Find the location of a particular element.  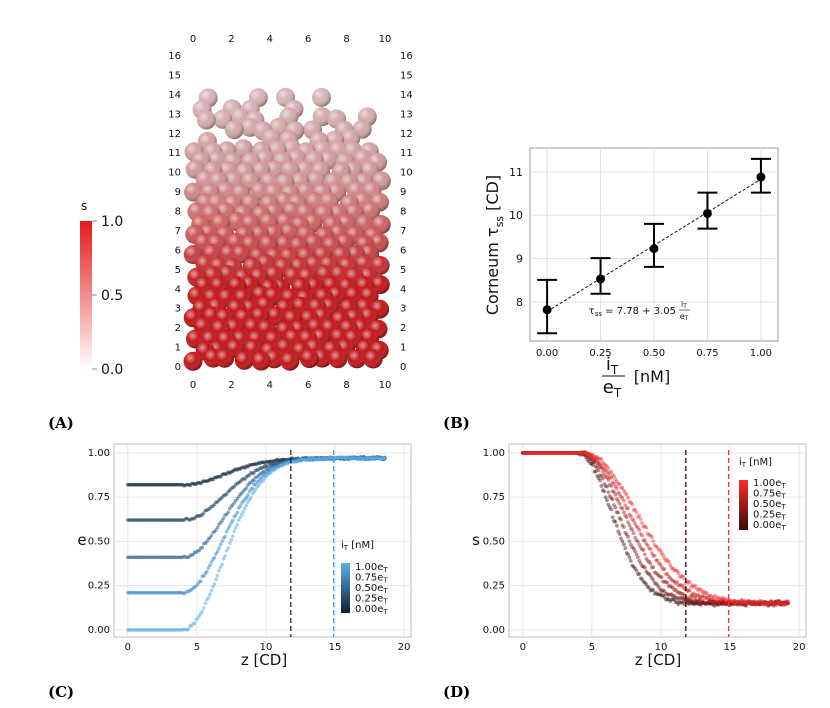

legend-entry: 0.50eT is located at coordinates (769, 505).